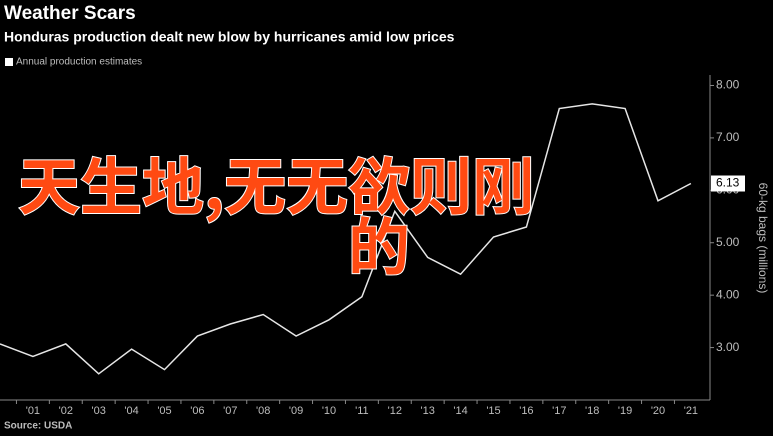 The height and width of the screenshot is (436, 773). I want to click on last-value-label: 6.13, so click(728, 183).